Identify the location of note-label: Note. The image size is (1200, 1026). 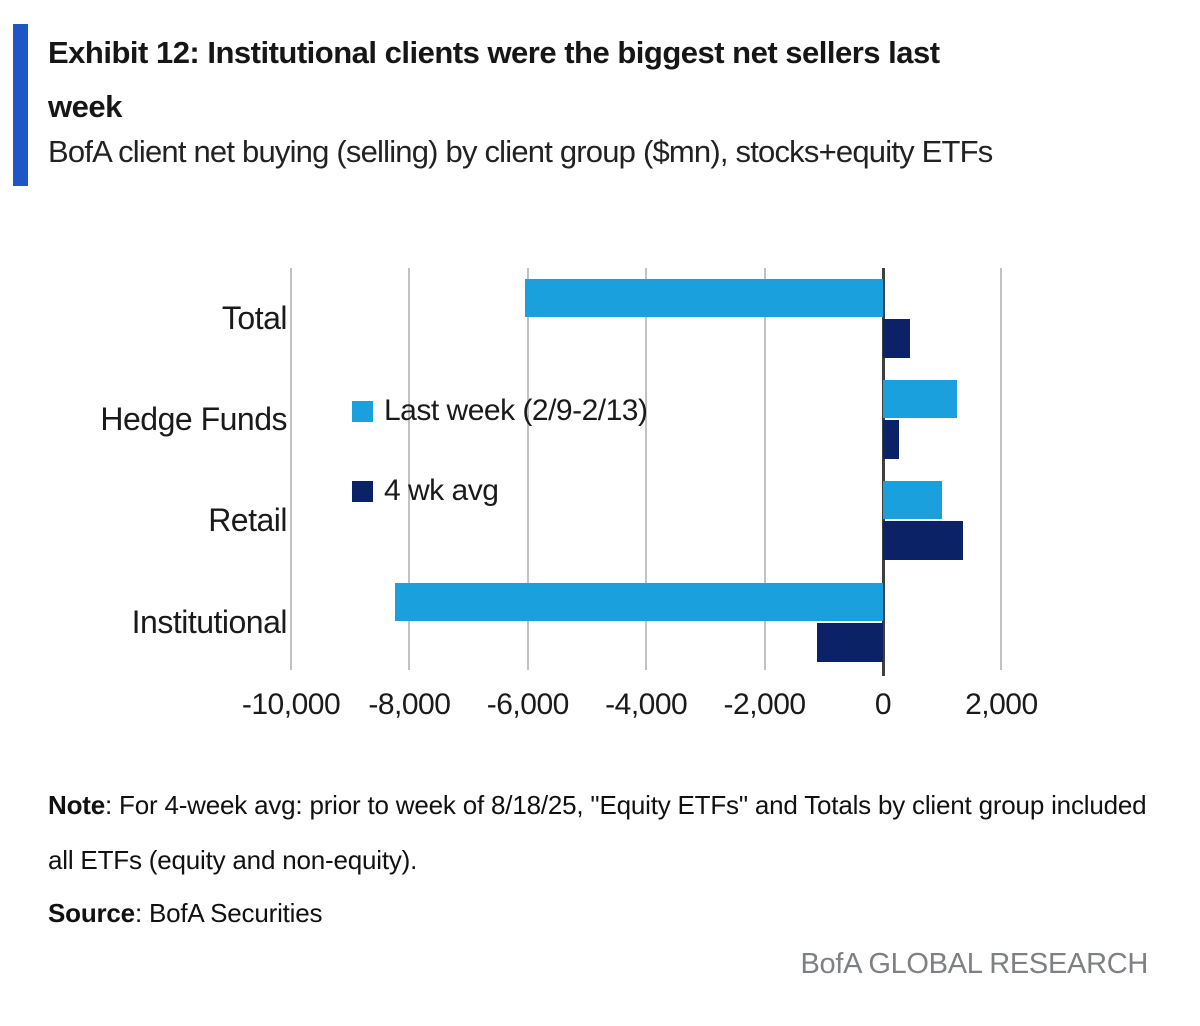
(76, 805).